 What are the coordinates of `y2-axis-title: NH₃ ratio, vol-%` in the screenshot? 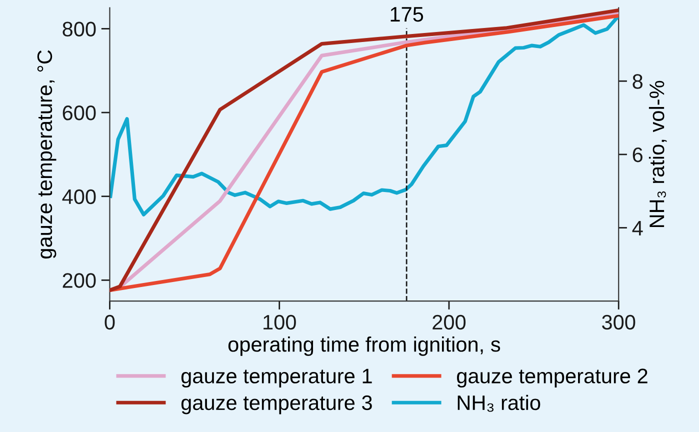 It's located at (657, 154).